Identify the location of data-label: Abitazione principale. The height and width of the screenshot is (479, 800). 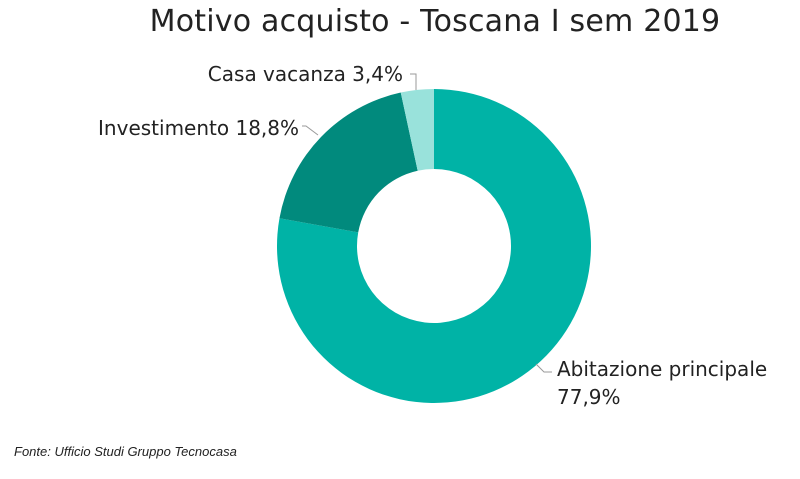
(662, 369).